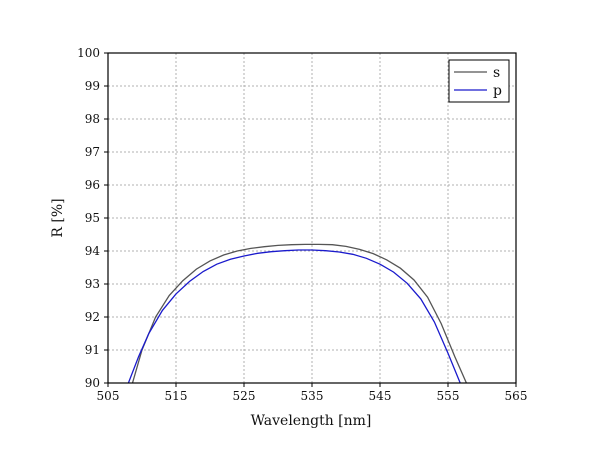 The width and height of the screenshot is (600, 459). Describe the element at coordinates (92, 218) in the screenshot. I see `y-tick-label: 95` at that location.